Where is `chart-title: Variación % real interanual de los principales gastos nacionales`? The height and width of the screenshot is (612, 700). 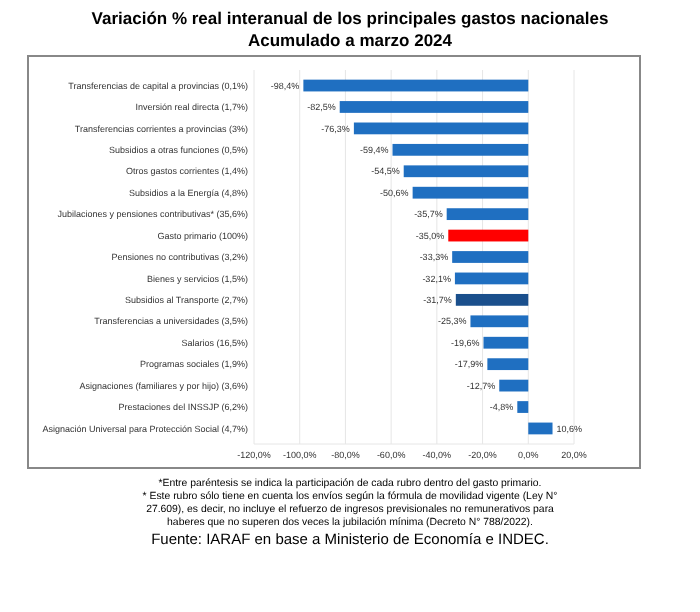
chart-title: Variación % real interanual de los principales gastos nacionales is located at coordinates (350, 18).